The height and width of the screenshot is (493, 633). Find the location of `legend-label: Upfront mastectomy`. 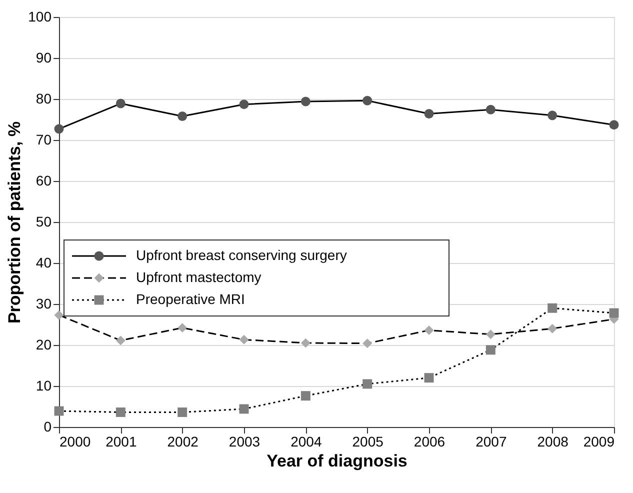

legend-label: Upfront mastectomy is located at coordinates (199, 277).